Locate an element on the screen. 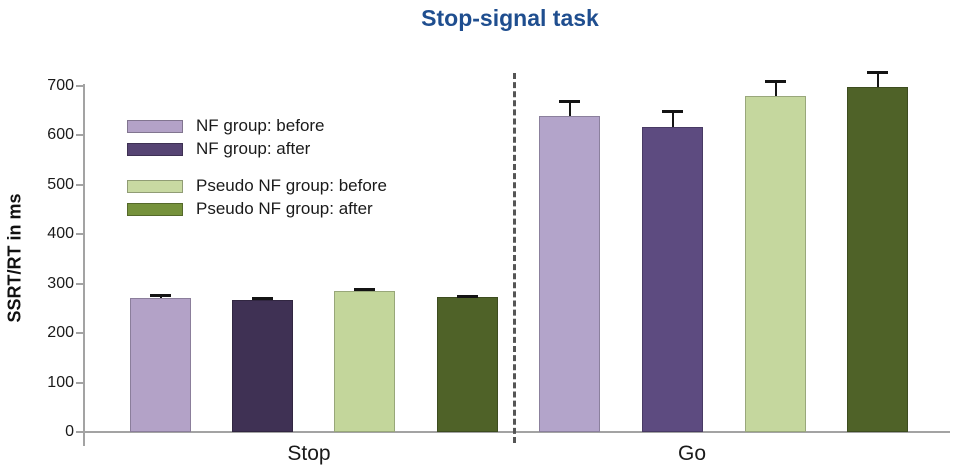 The image size is (957, 474). x-axis-label-stop: Stop is located at coordinates (309, 453).